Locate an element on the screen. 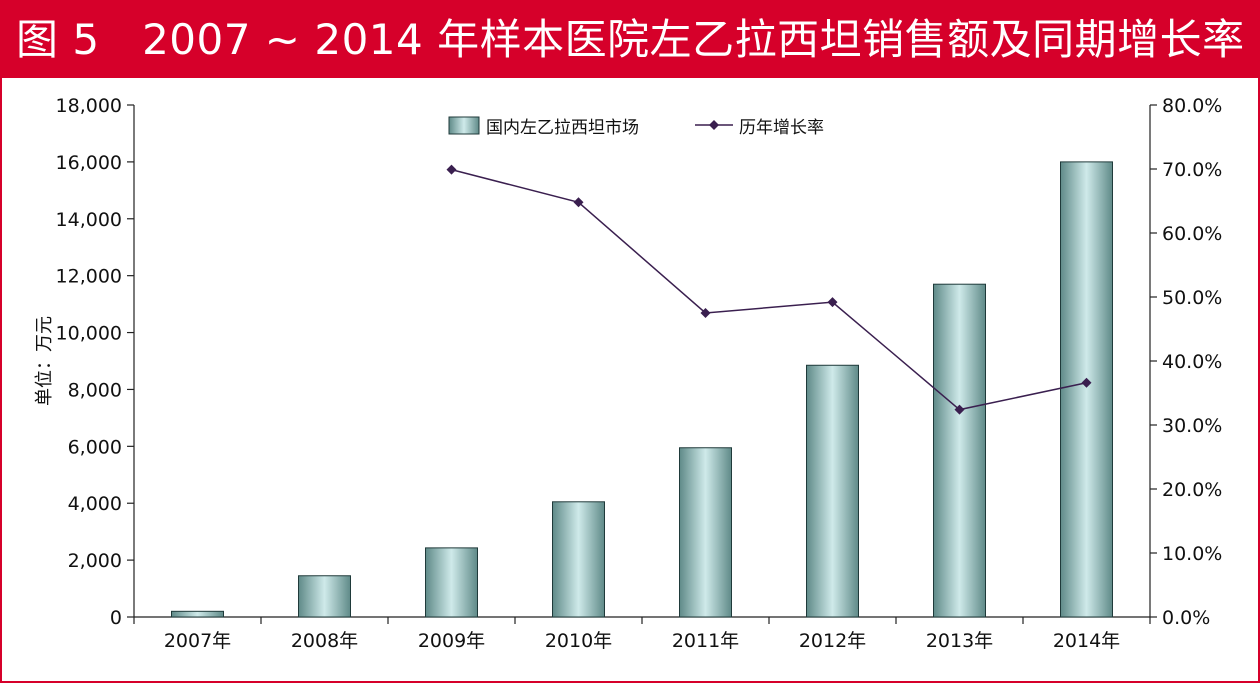 Image resolution: width=1260 pixels, height=683 pixels. x-tick-label: 2008年 is located at coordinates (324, 641).